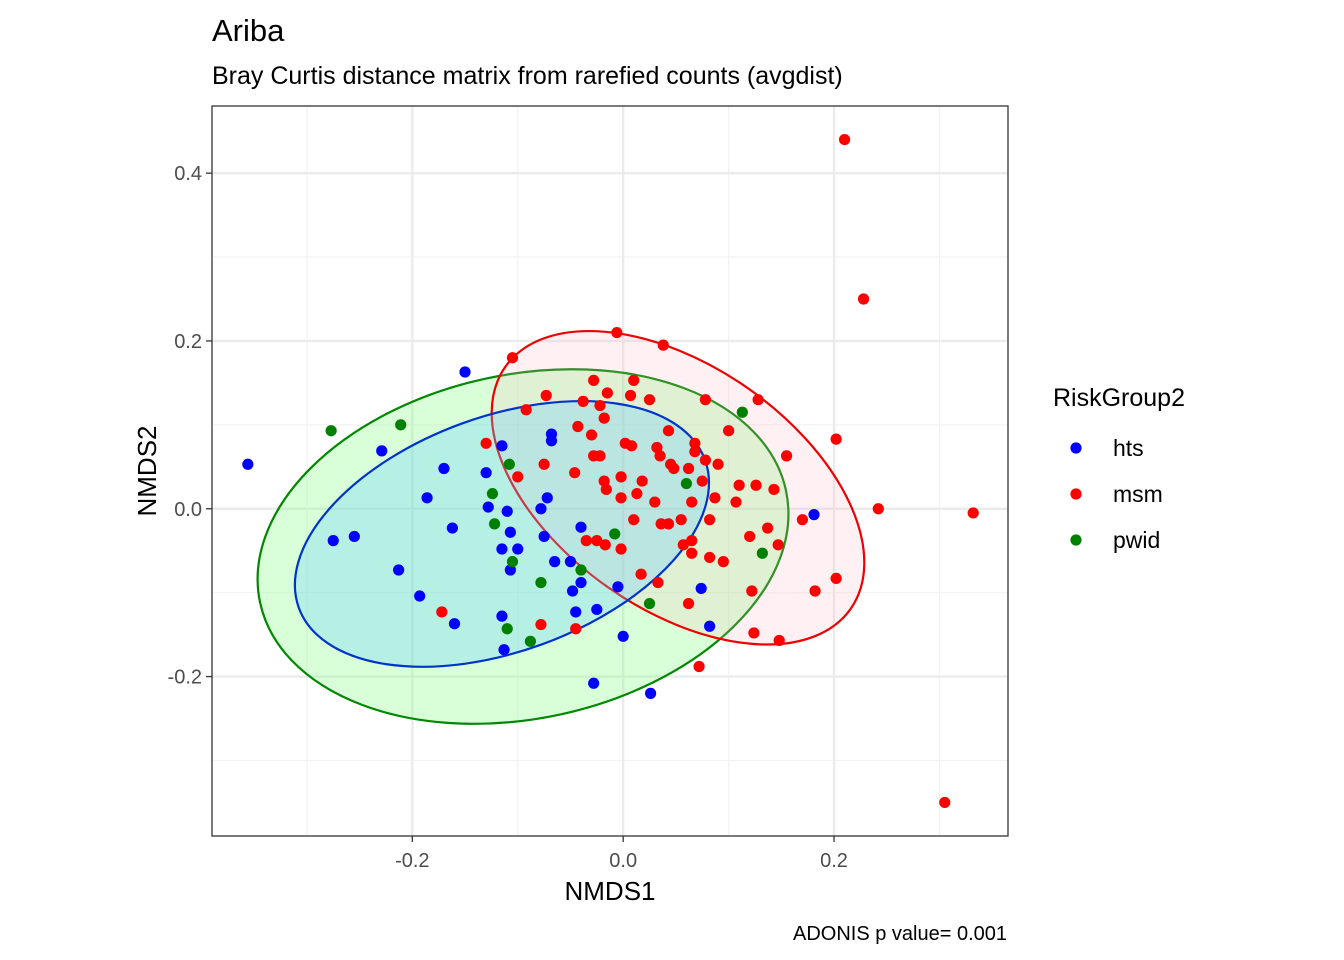 The width and height of the screenshot is (1344, 960). What do you see at coordinates (248, 30) in the screenshot?
I see `chart-title: Ariba` at bounding box center [248, 30].